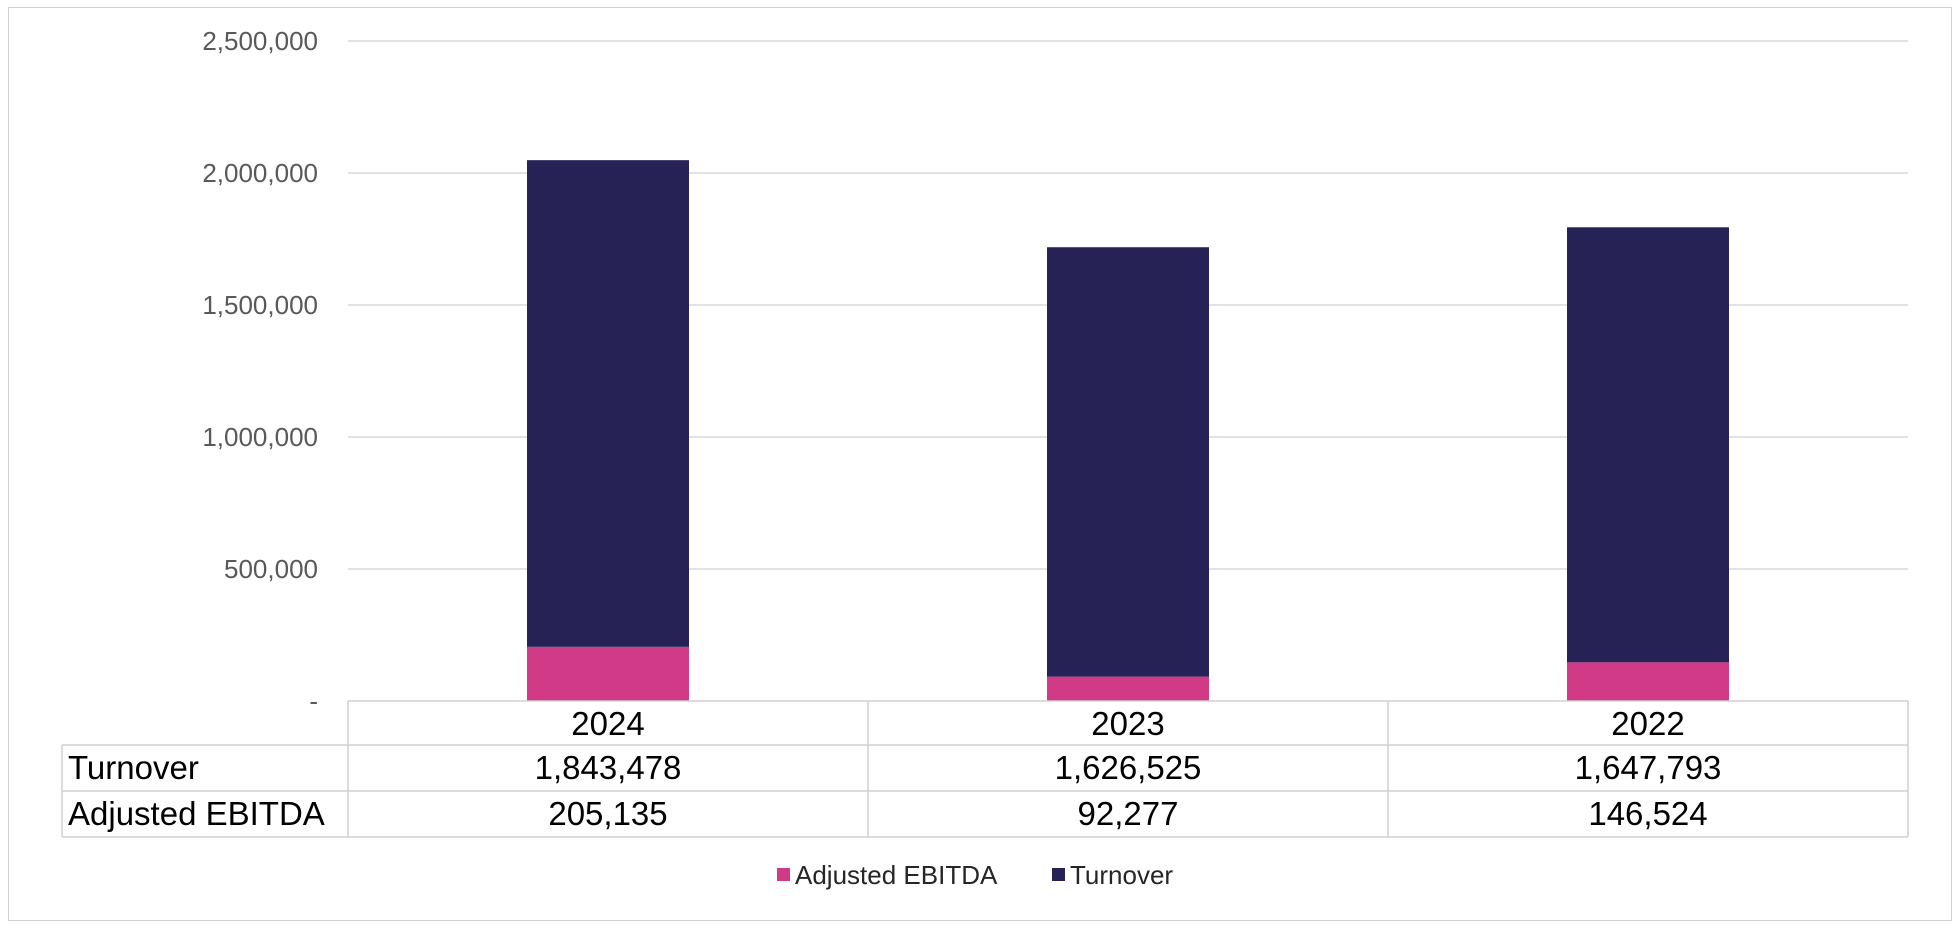 This screenshot has width=1953, height=930. I want to click on y-tick-label: 2,500,000, so click(260, 41).